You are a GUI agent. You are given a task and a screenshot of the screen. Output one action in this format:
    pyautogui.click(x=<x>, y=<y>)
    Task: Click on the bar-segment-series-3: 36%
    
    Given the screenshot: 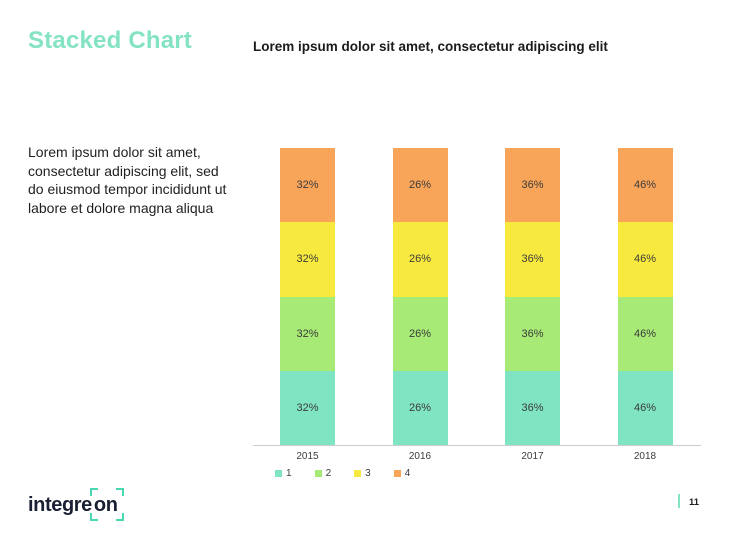 What is the action you would take?
    pyautogui.click(x=532, y=259)
    